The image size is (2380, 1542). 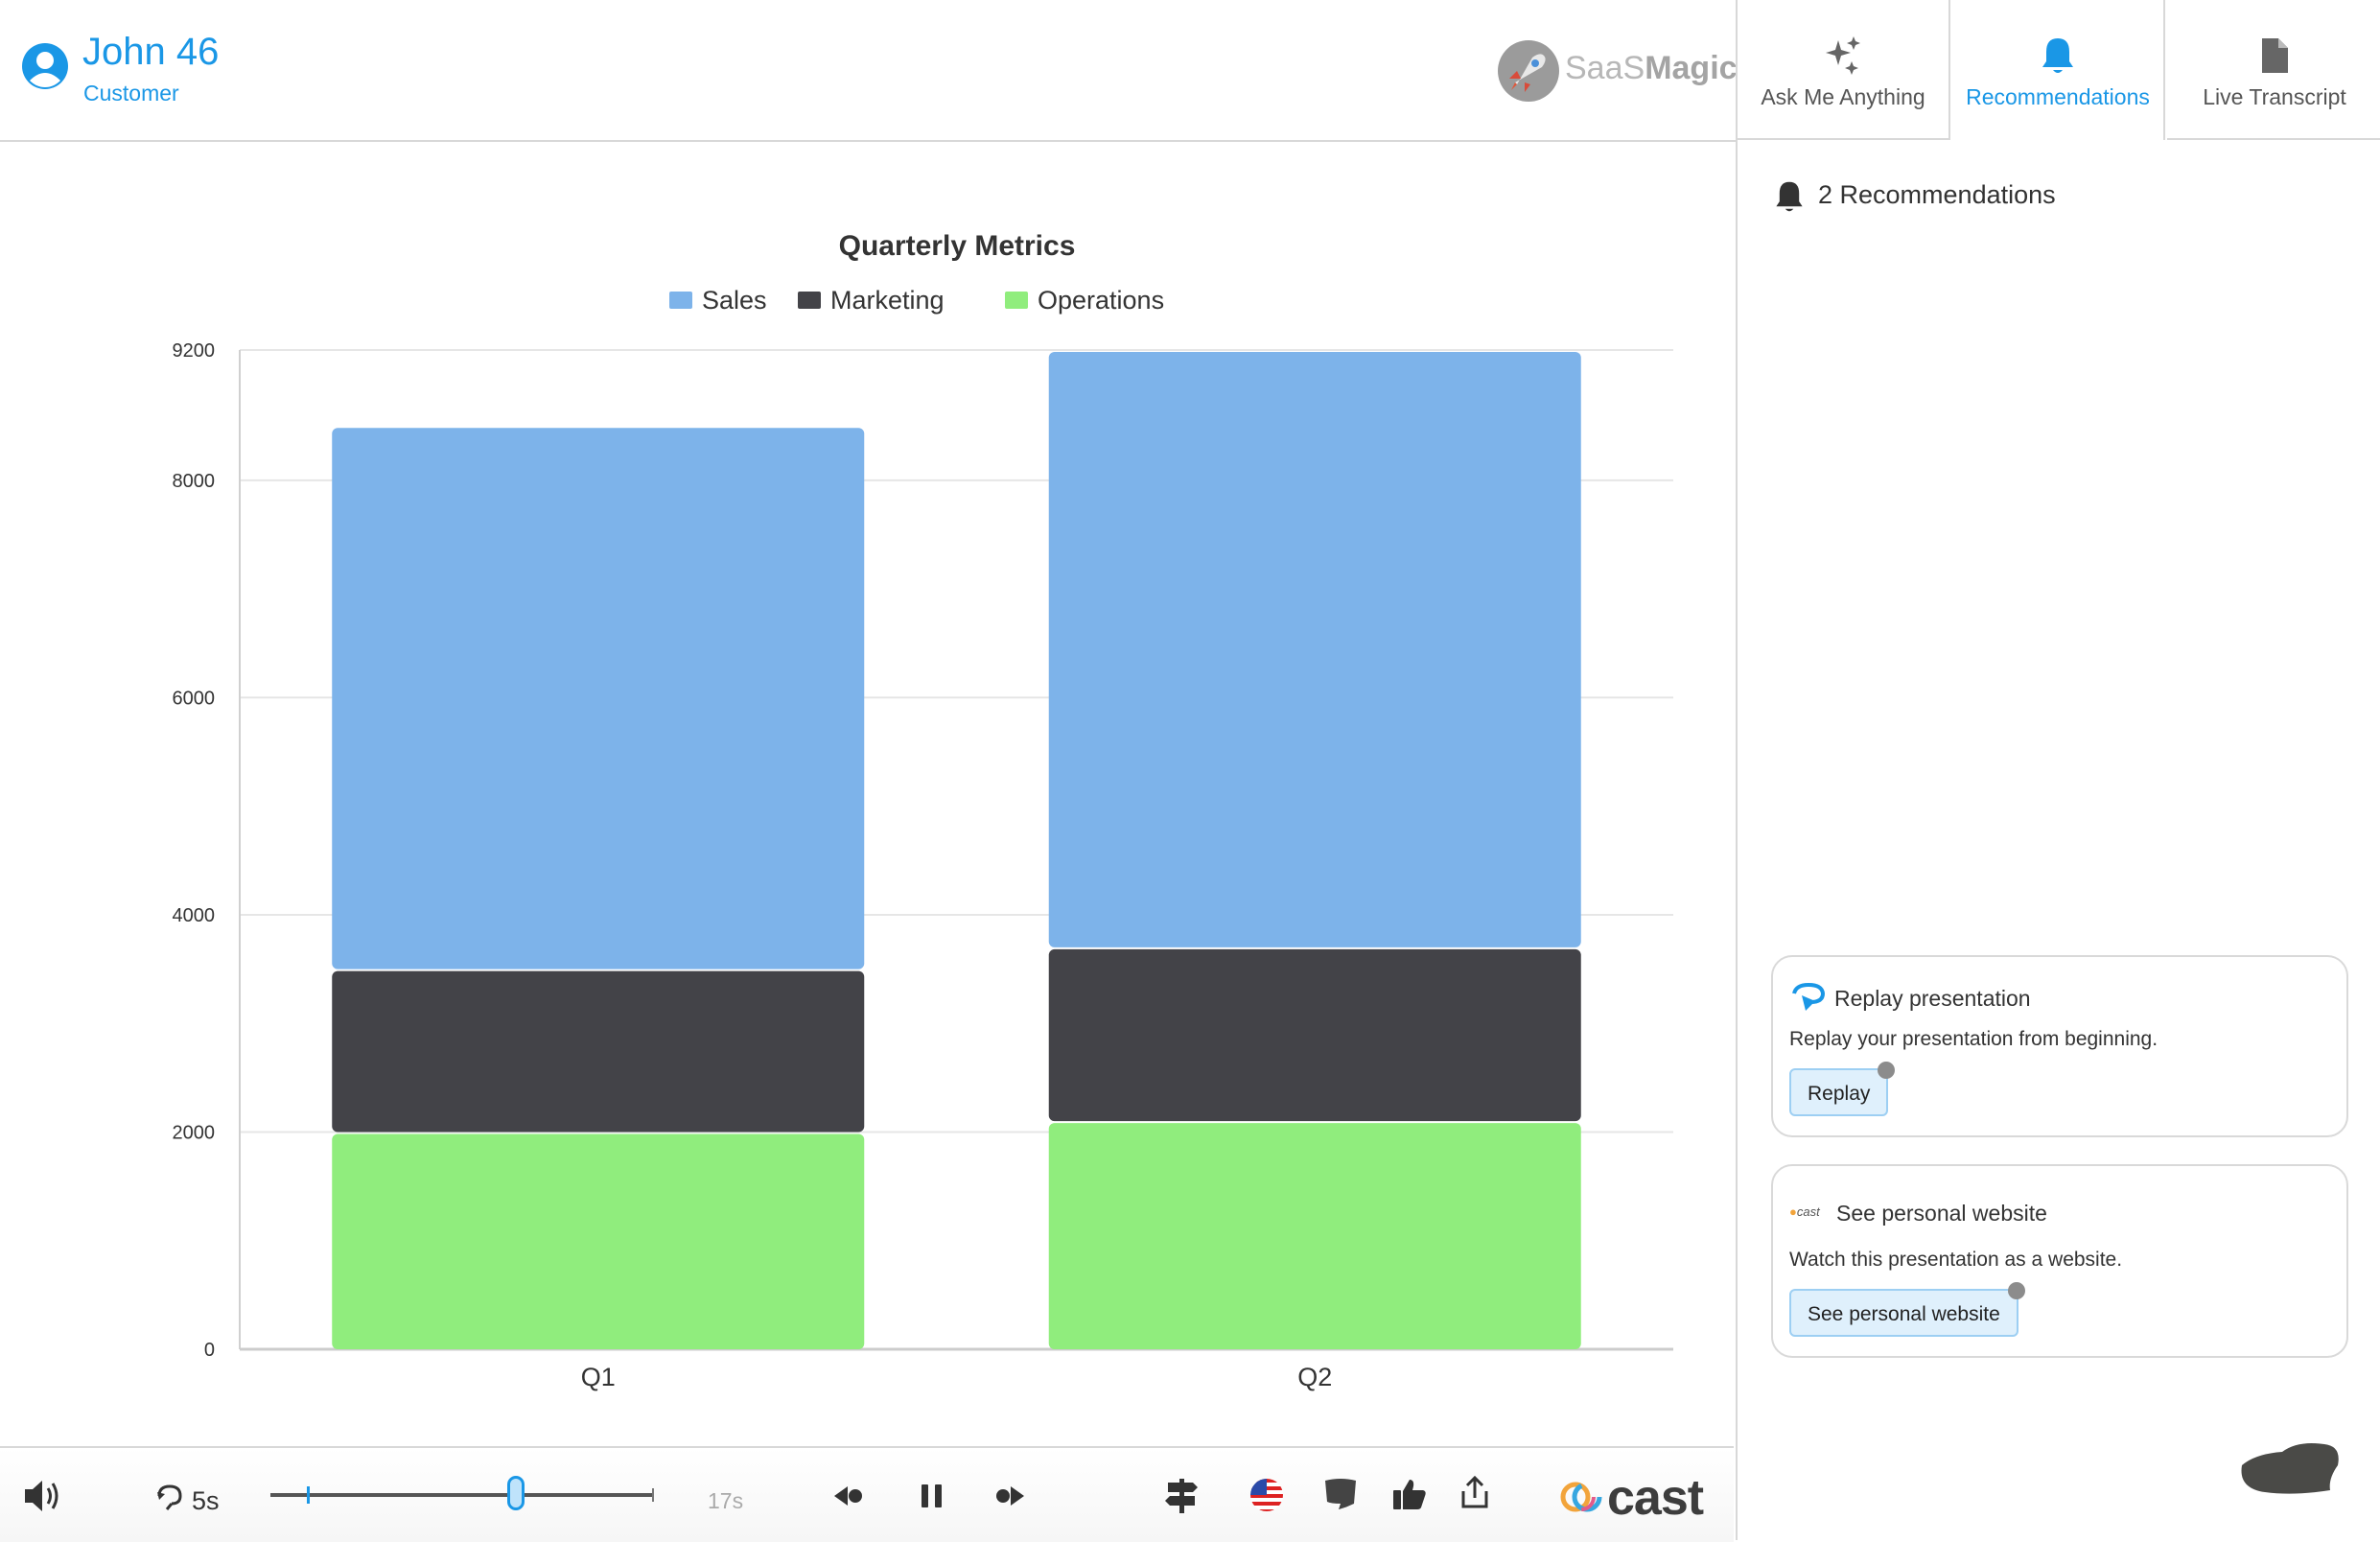 What do you see at coordinates (1409, 1494) in the screenshot?
I see `thumbs-up-icon` at bounding box center [1409, 1494].